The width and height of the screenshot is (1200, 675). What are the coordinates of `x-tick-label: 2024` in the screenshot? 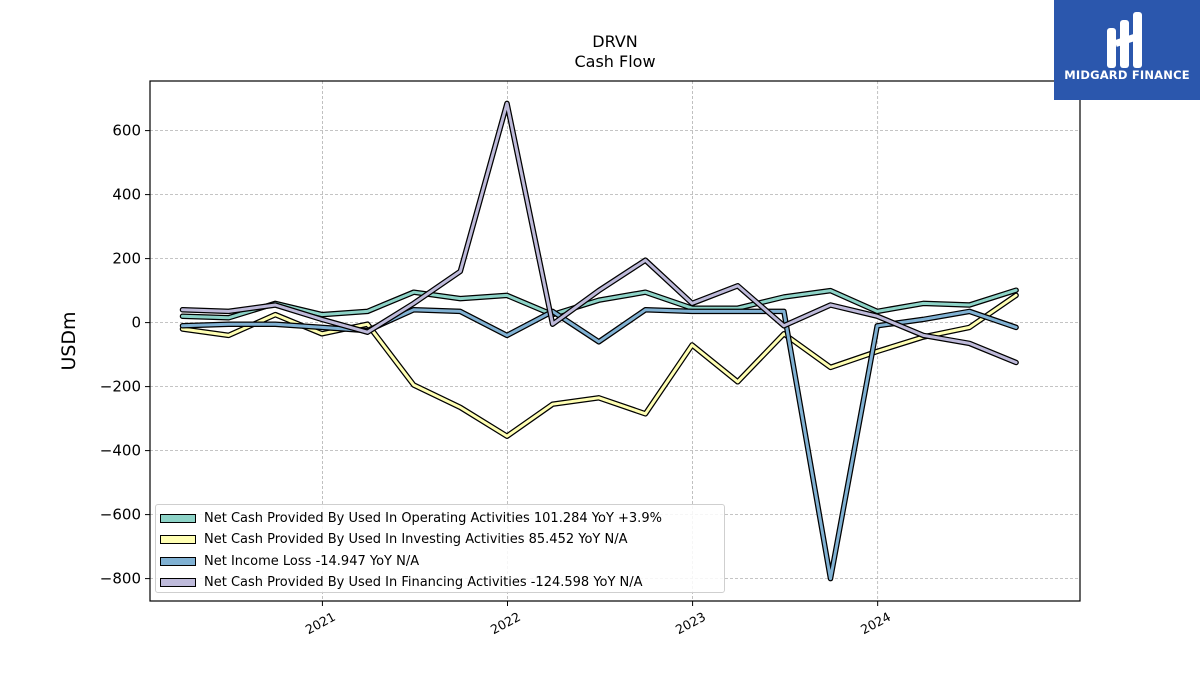 It's located at (875, 623).